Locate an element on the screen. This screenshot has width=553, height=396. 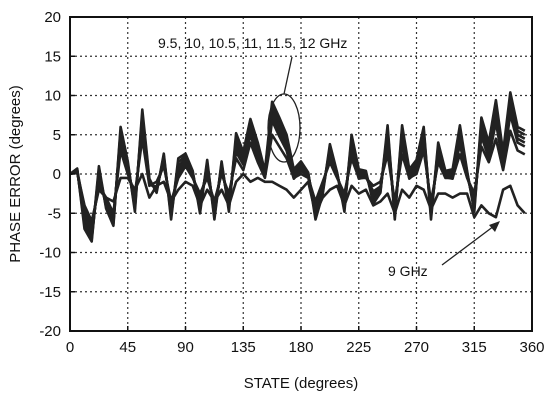
x-tick-label: 0 is located at coordinates (70, 347).